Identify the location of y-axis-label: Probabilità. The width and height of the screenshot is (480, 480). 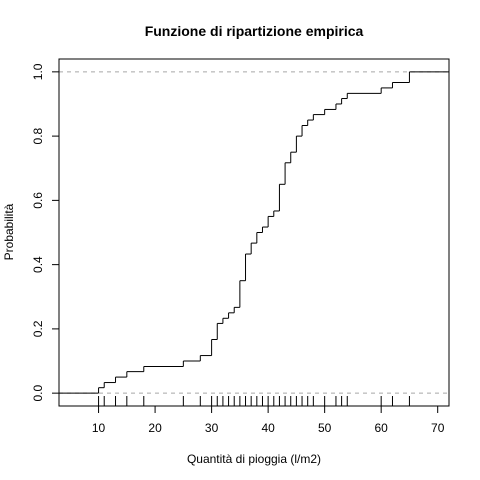
(9, 231).